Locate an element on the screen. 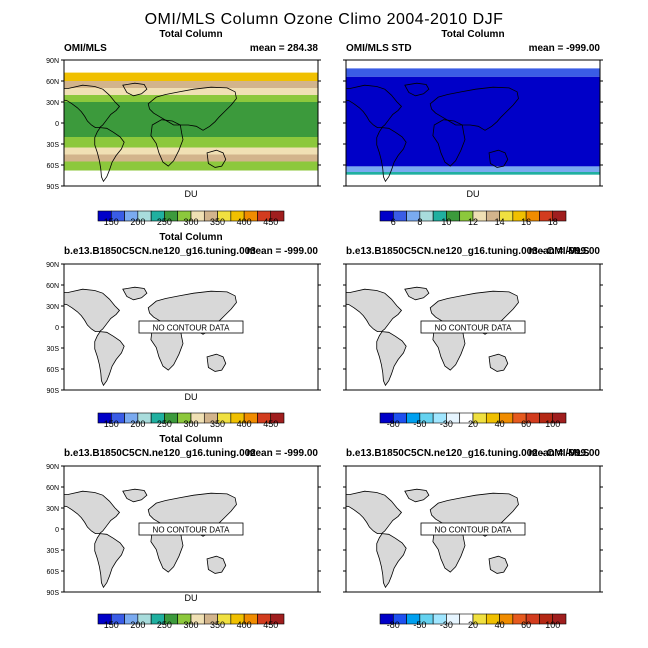 Image resolution: width=648 pixels, height=648 pixels. figure-title: OMI/MLS Column Ozone Climo 2004-2010 DJF is located at coordinates (324, 19).